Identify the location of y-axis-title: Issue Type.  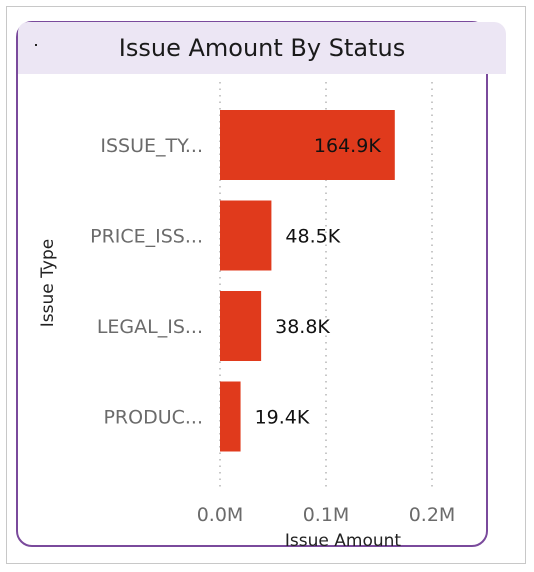
(48, 283).